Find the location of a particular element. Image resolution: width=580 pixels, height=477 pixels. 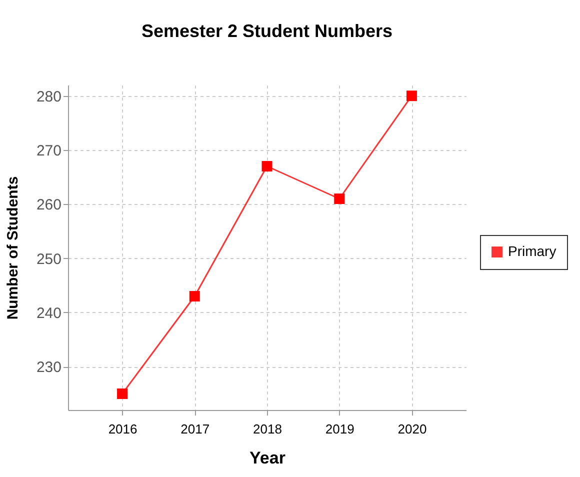

y-tick-label: 270 is located at coordinates (49, 151).